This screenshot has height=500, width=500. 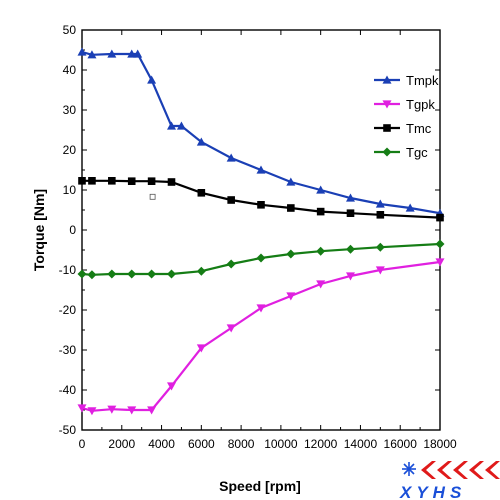 I want to click on series-tmc, so click(x=261, y=199).